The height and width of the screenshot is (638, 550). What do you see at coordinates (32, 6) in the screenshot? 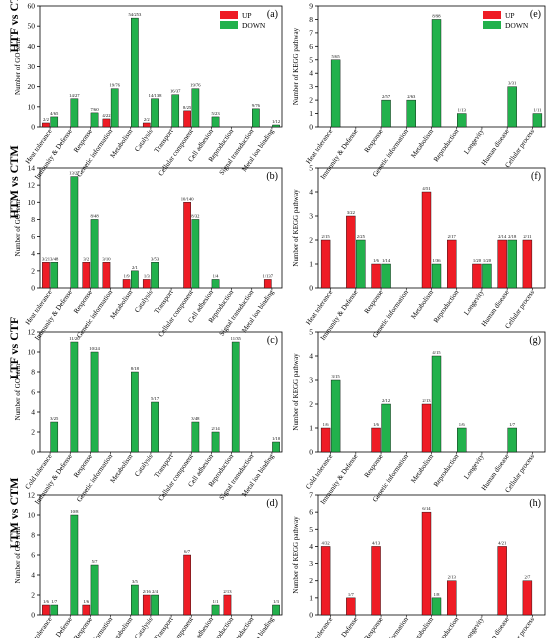
I see `y-tick-label: 60` at bounding box center [32, 6].